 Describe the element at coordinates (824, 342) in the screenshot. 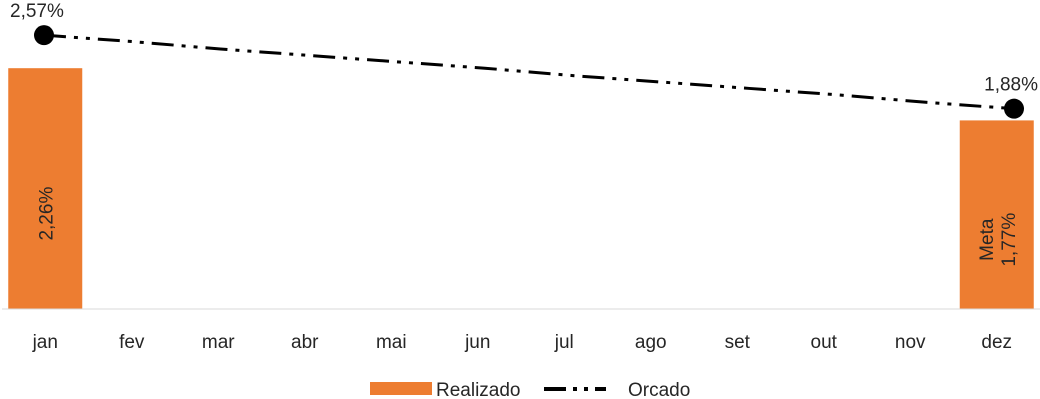

I see `x-tick-out: out` at that location.